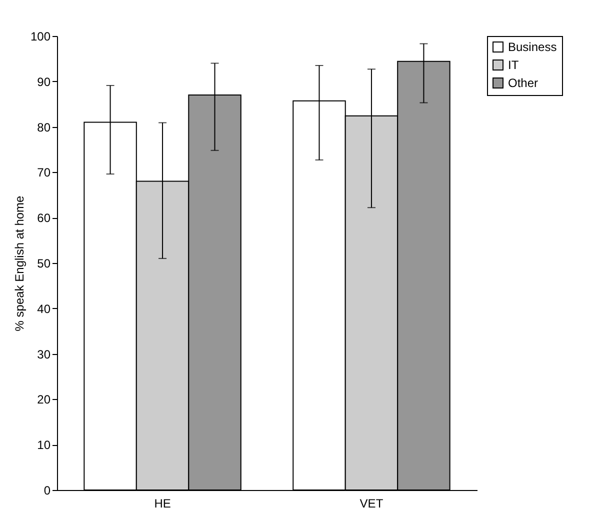 The height and width of the screenshot is (531, 616). What do you see at coordinates (44, 399) in the screenshot?
I see `y-tick-label: 20` at bounding box center [44, 399].